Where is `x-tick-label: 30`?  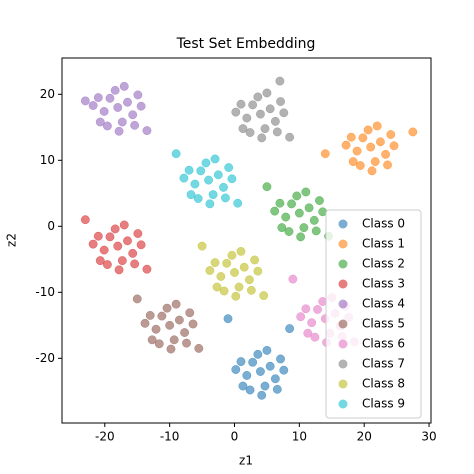
x-tick-label: 30 is located at coordinates (428, 437).